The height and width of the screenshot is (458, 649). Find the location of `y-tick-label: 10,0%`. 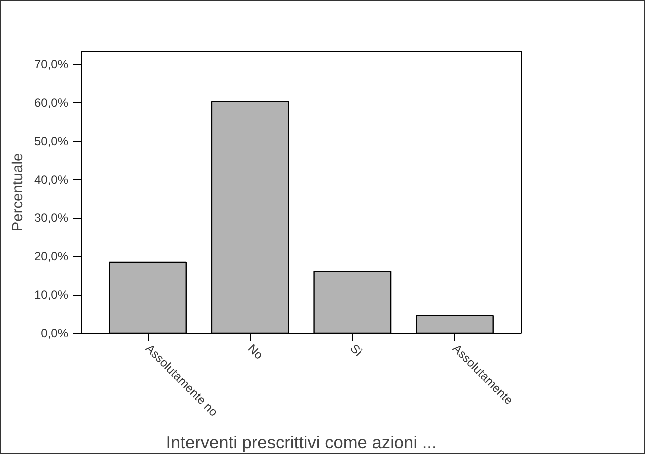

y-tick-label: 10,0% is located at coordinates (51, 295).